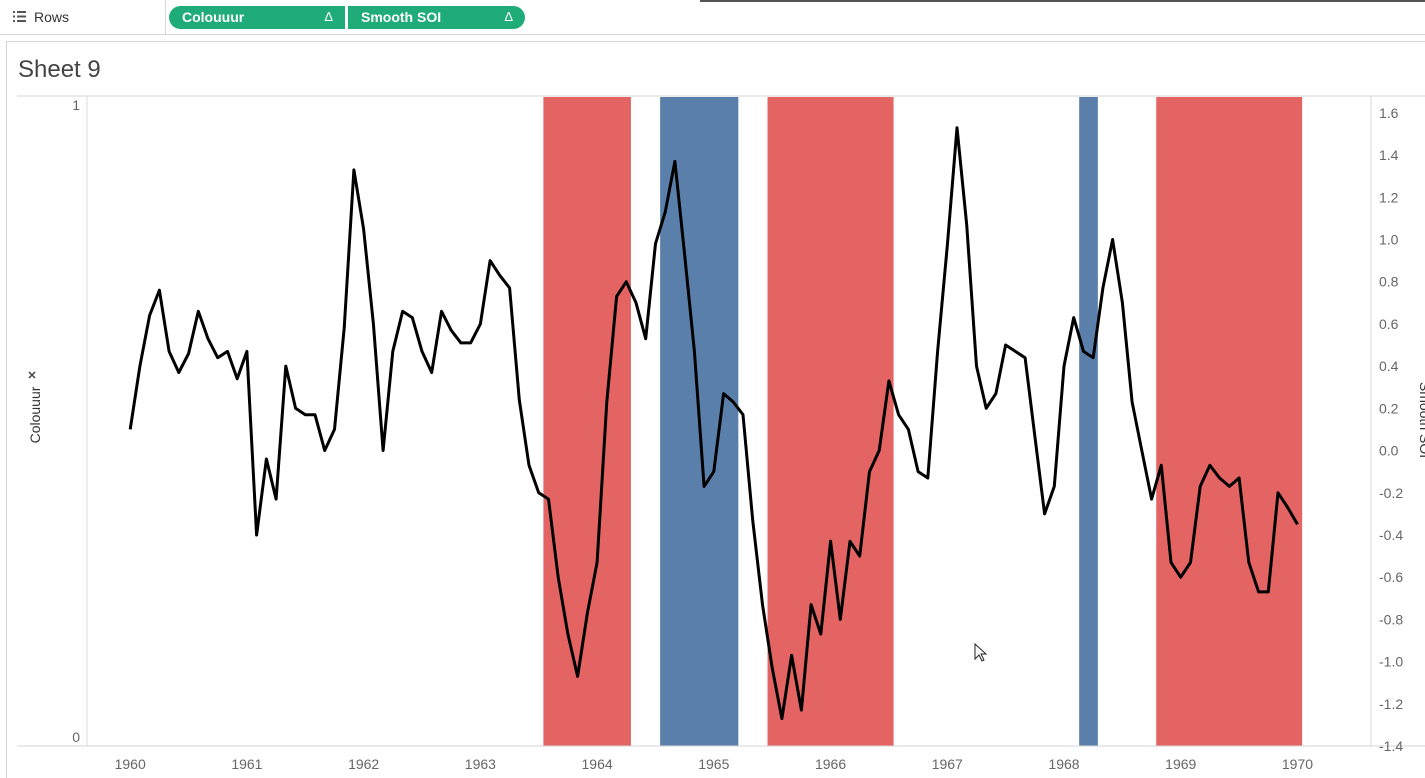 The image size is (1425, 778). Describe the element at coordinates (1391, 746) in the screenshot. I see `right-tick-label: -1.4` at that location.